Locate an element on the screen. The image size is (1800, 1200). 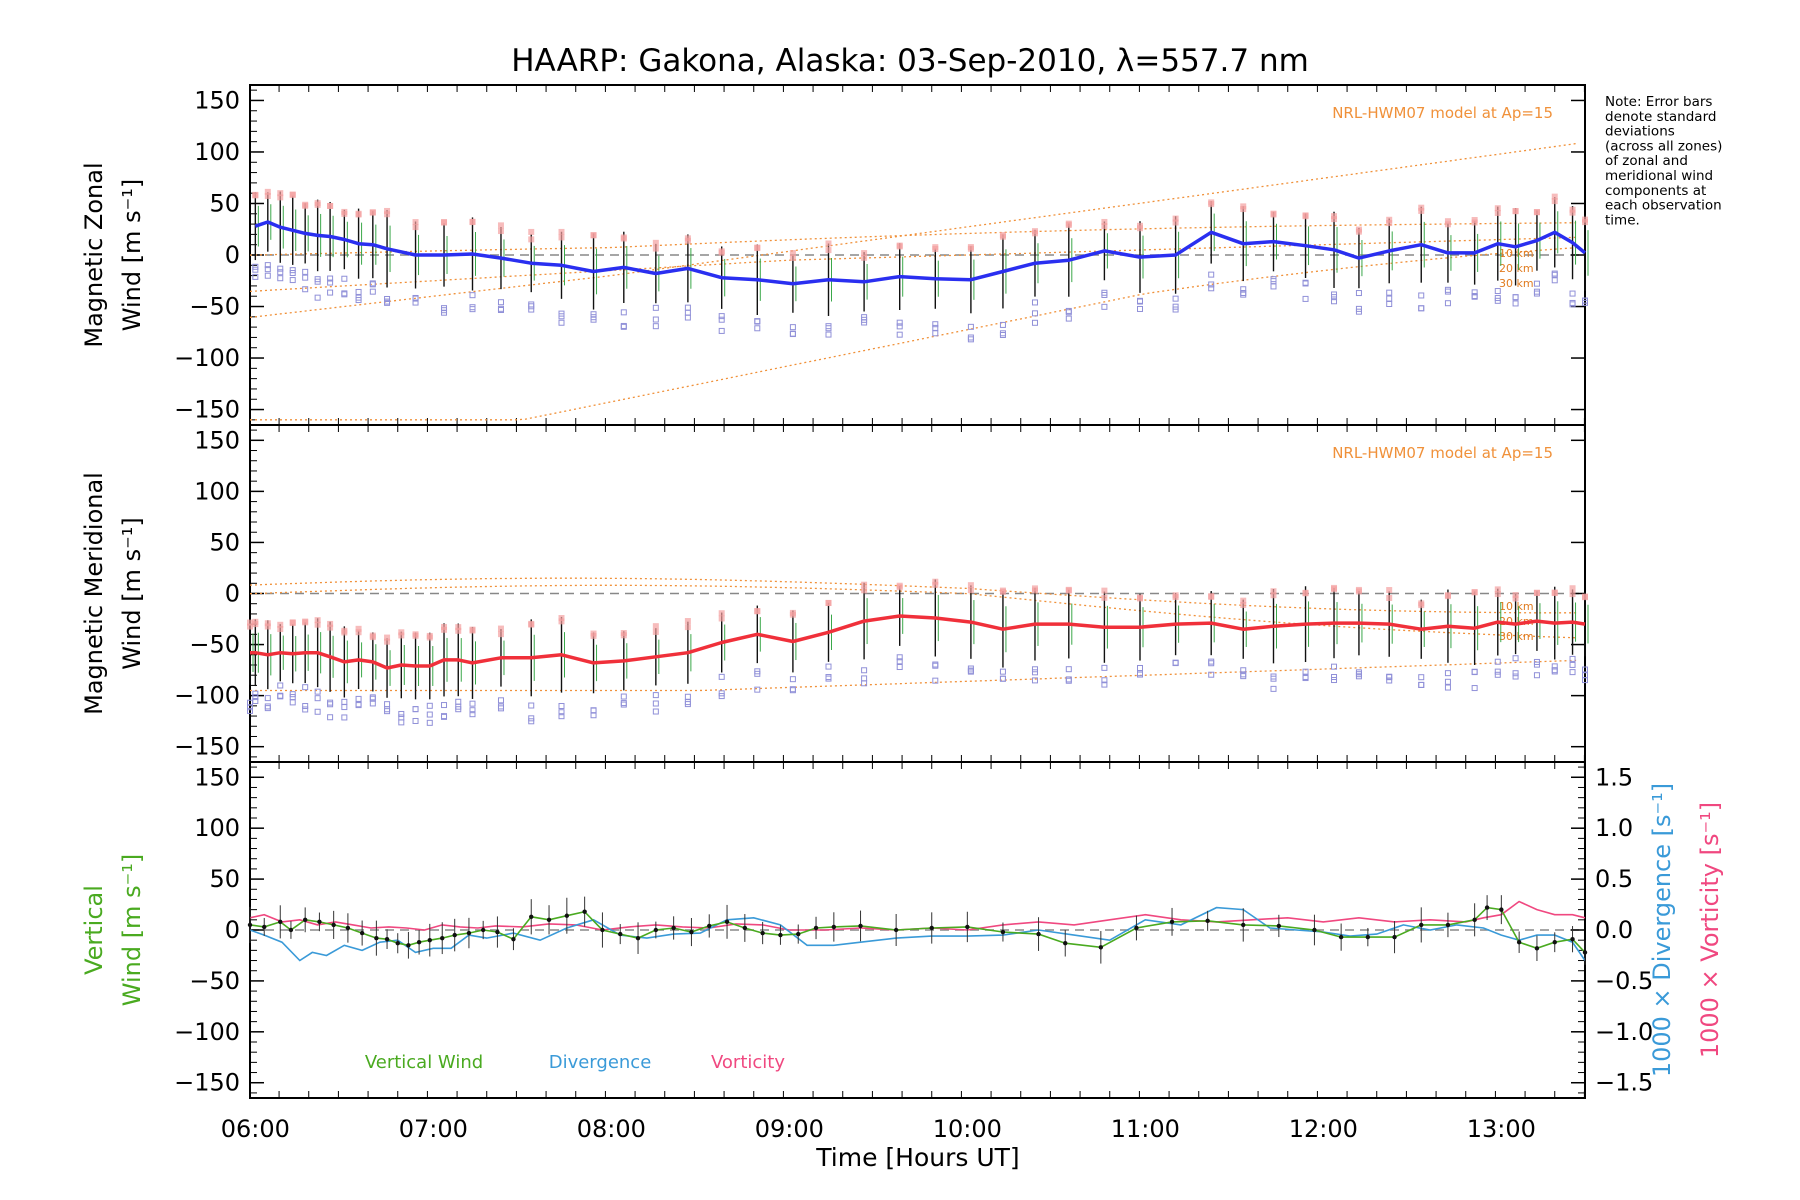
y-tick-label: −50 is located at coordinates (214, 307).